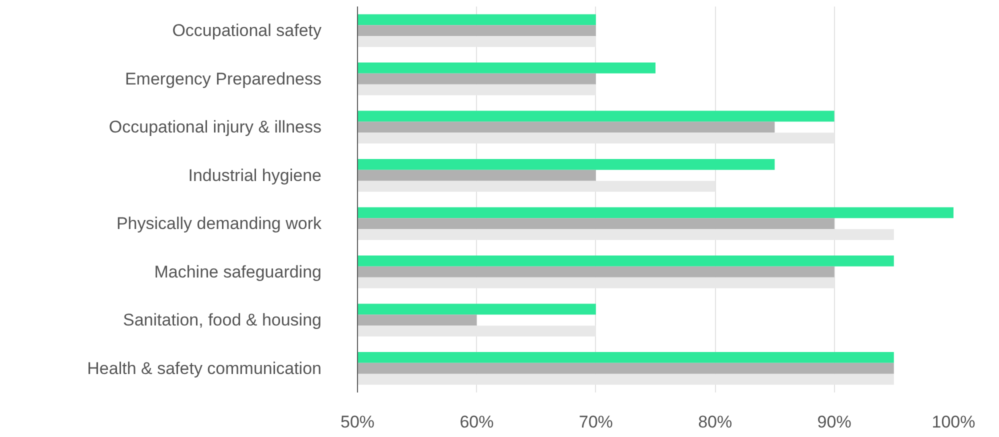 The width and height of the screenshot is (999, 437). What do you see at coordinates (223, 78) in the screenshot?
I see `y-tick-label: Emergency Preparedness` at bounding box center [223, 78].